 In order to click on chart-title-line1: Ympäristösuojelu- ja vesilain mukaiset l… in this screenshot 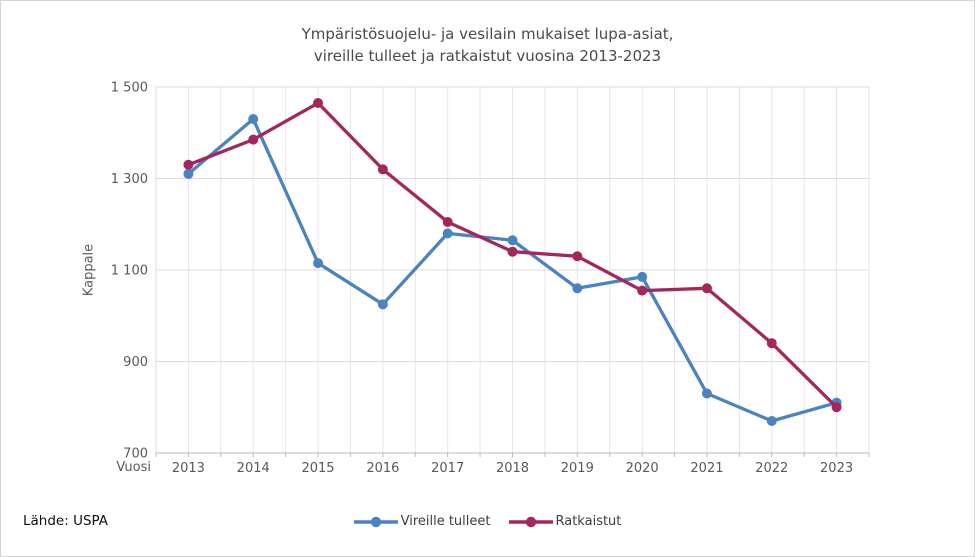, I will do `click(487, 34)`.